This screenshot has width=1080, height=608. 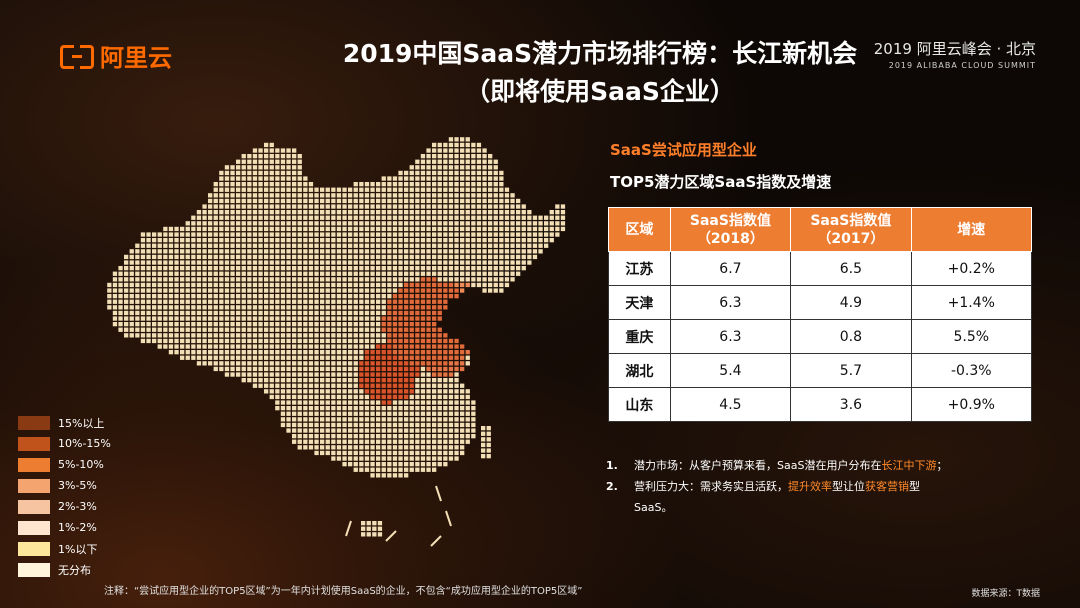 I want to click on legend-swatch, so click(x=34, y=485).